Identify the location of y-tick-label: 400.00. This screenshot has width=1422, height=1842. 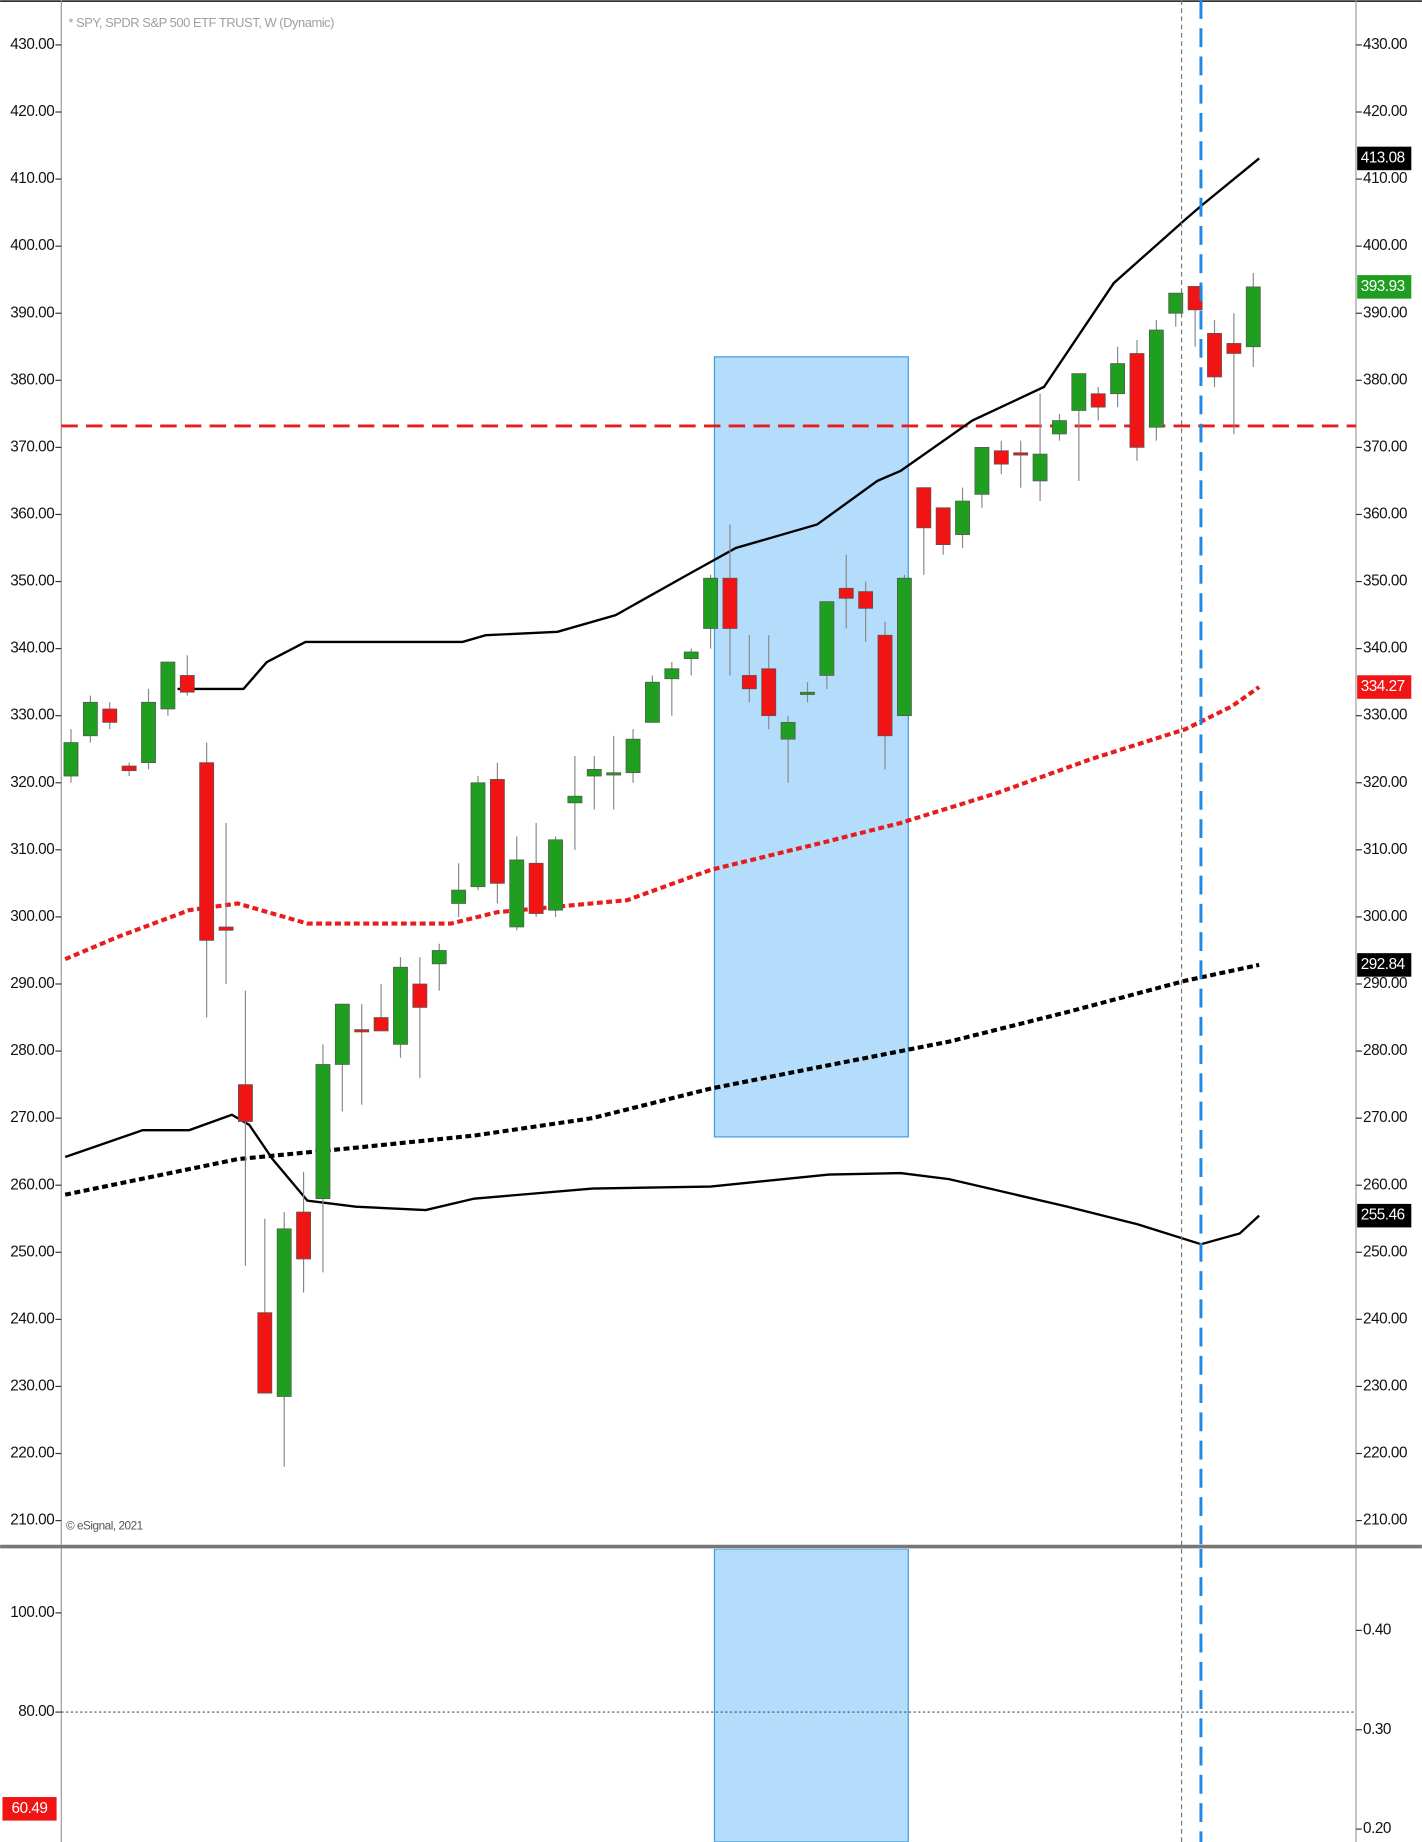
(32, 245).